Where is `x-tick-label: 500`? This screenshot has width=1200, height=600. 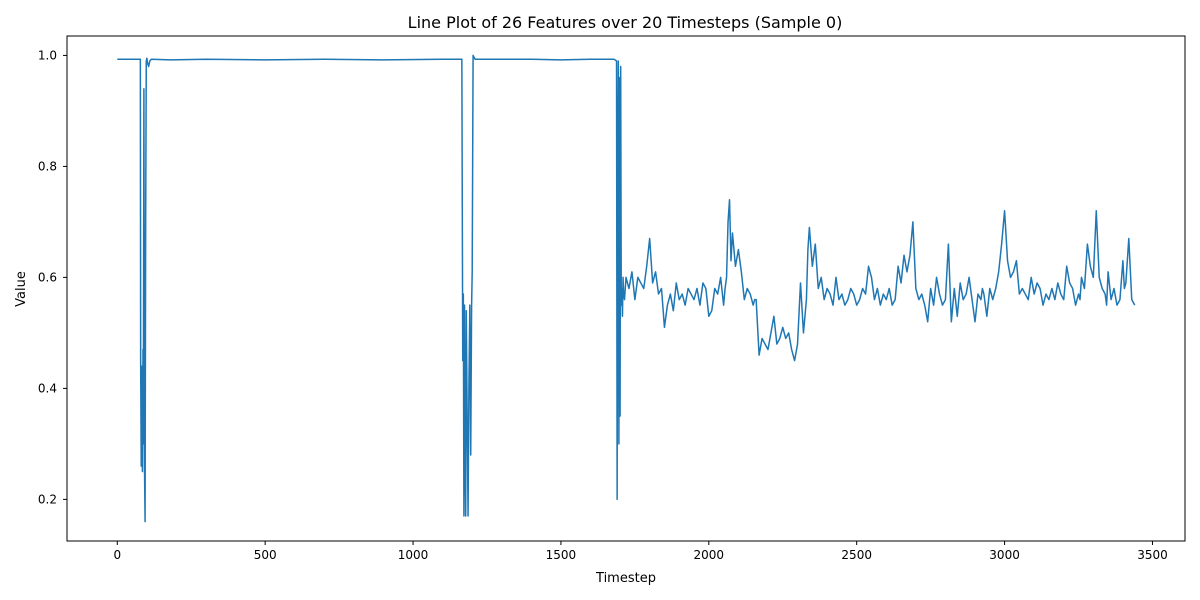 x-tick-label: 500 is located at coordinates (265, 555).